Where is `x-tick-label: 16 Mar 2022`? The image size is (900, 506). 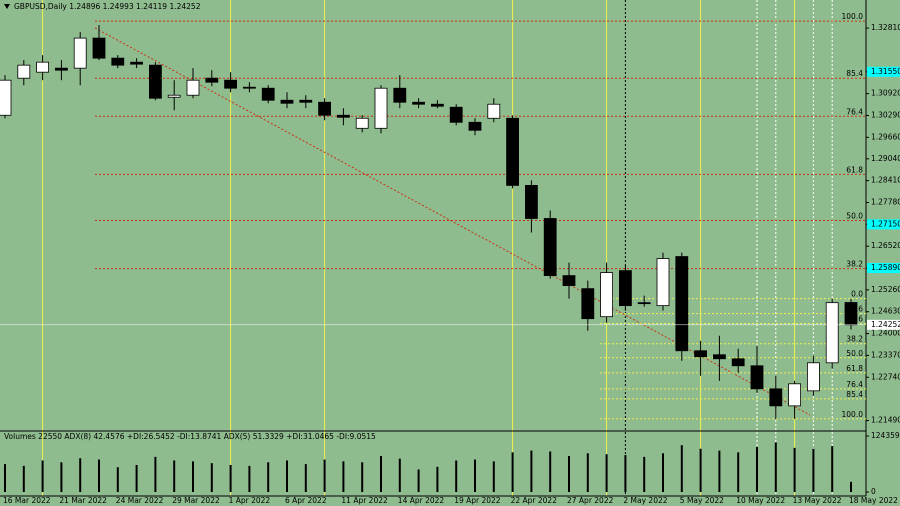
x-tick-label: 16 Mar 2022 is located at coordinates (27, 500).